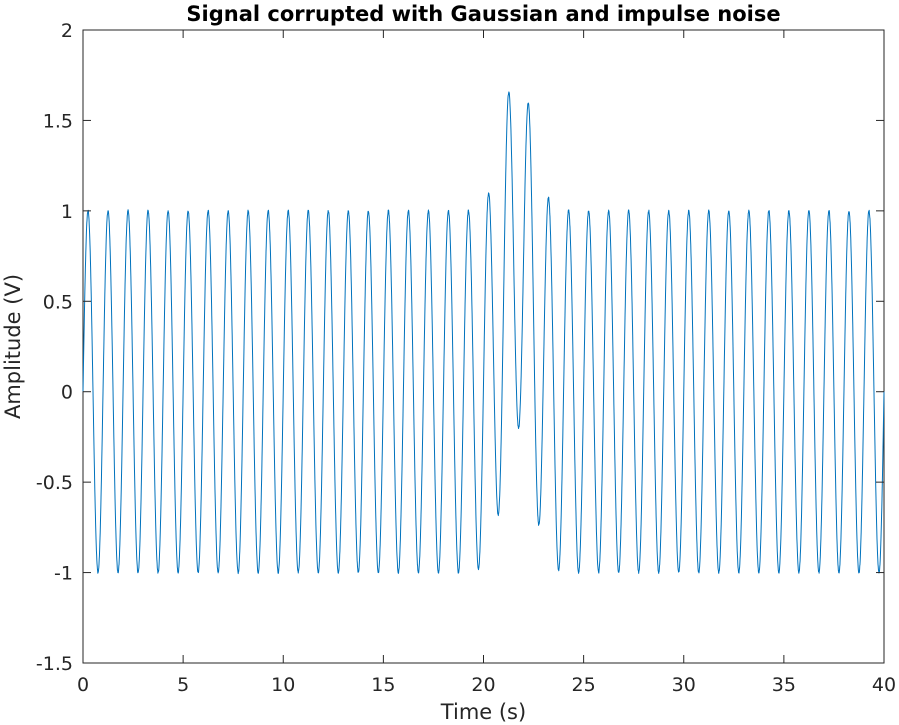 The image size is (899, 725). What do you see at coordinates (584, 685) in the screenshot?
I see `x-tick-label: 25` at bounding box center [584, 685].